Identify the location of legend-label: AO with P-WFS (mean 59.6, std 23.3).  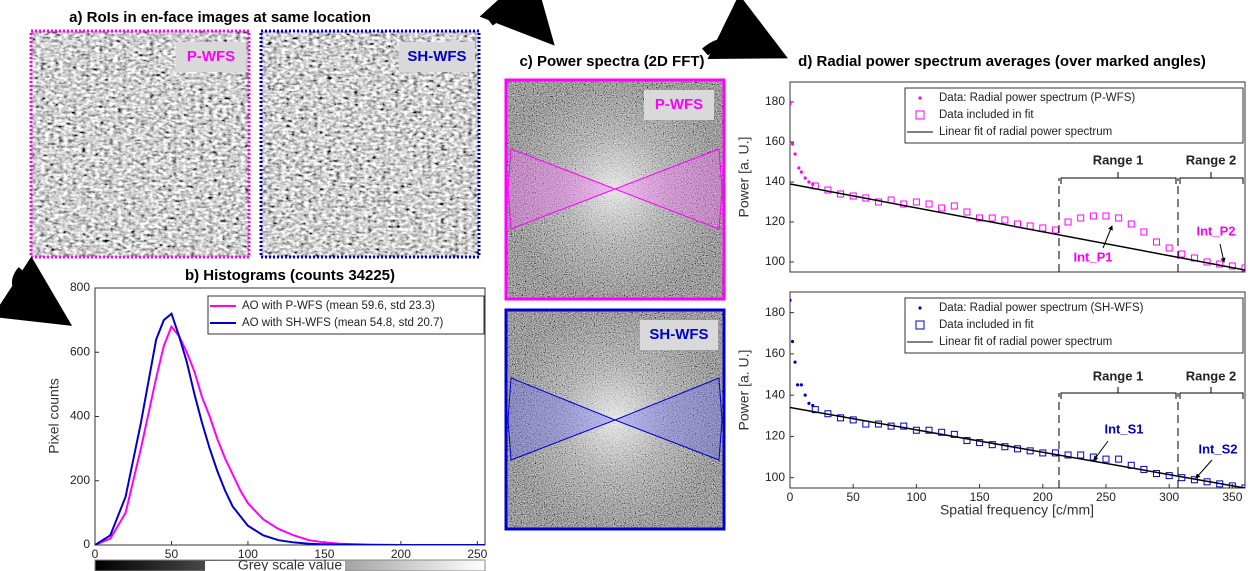
(338, 306).